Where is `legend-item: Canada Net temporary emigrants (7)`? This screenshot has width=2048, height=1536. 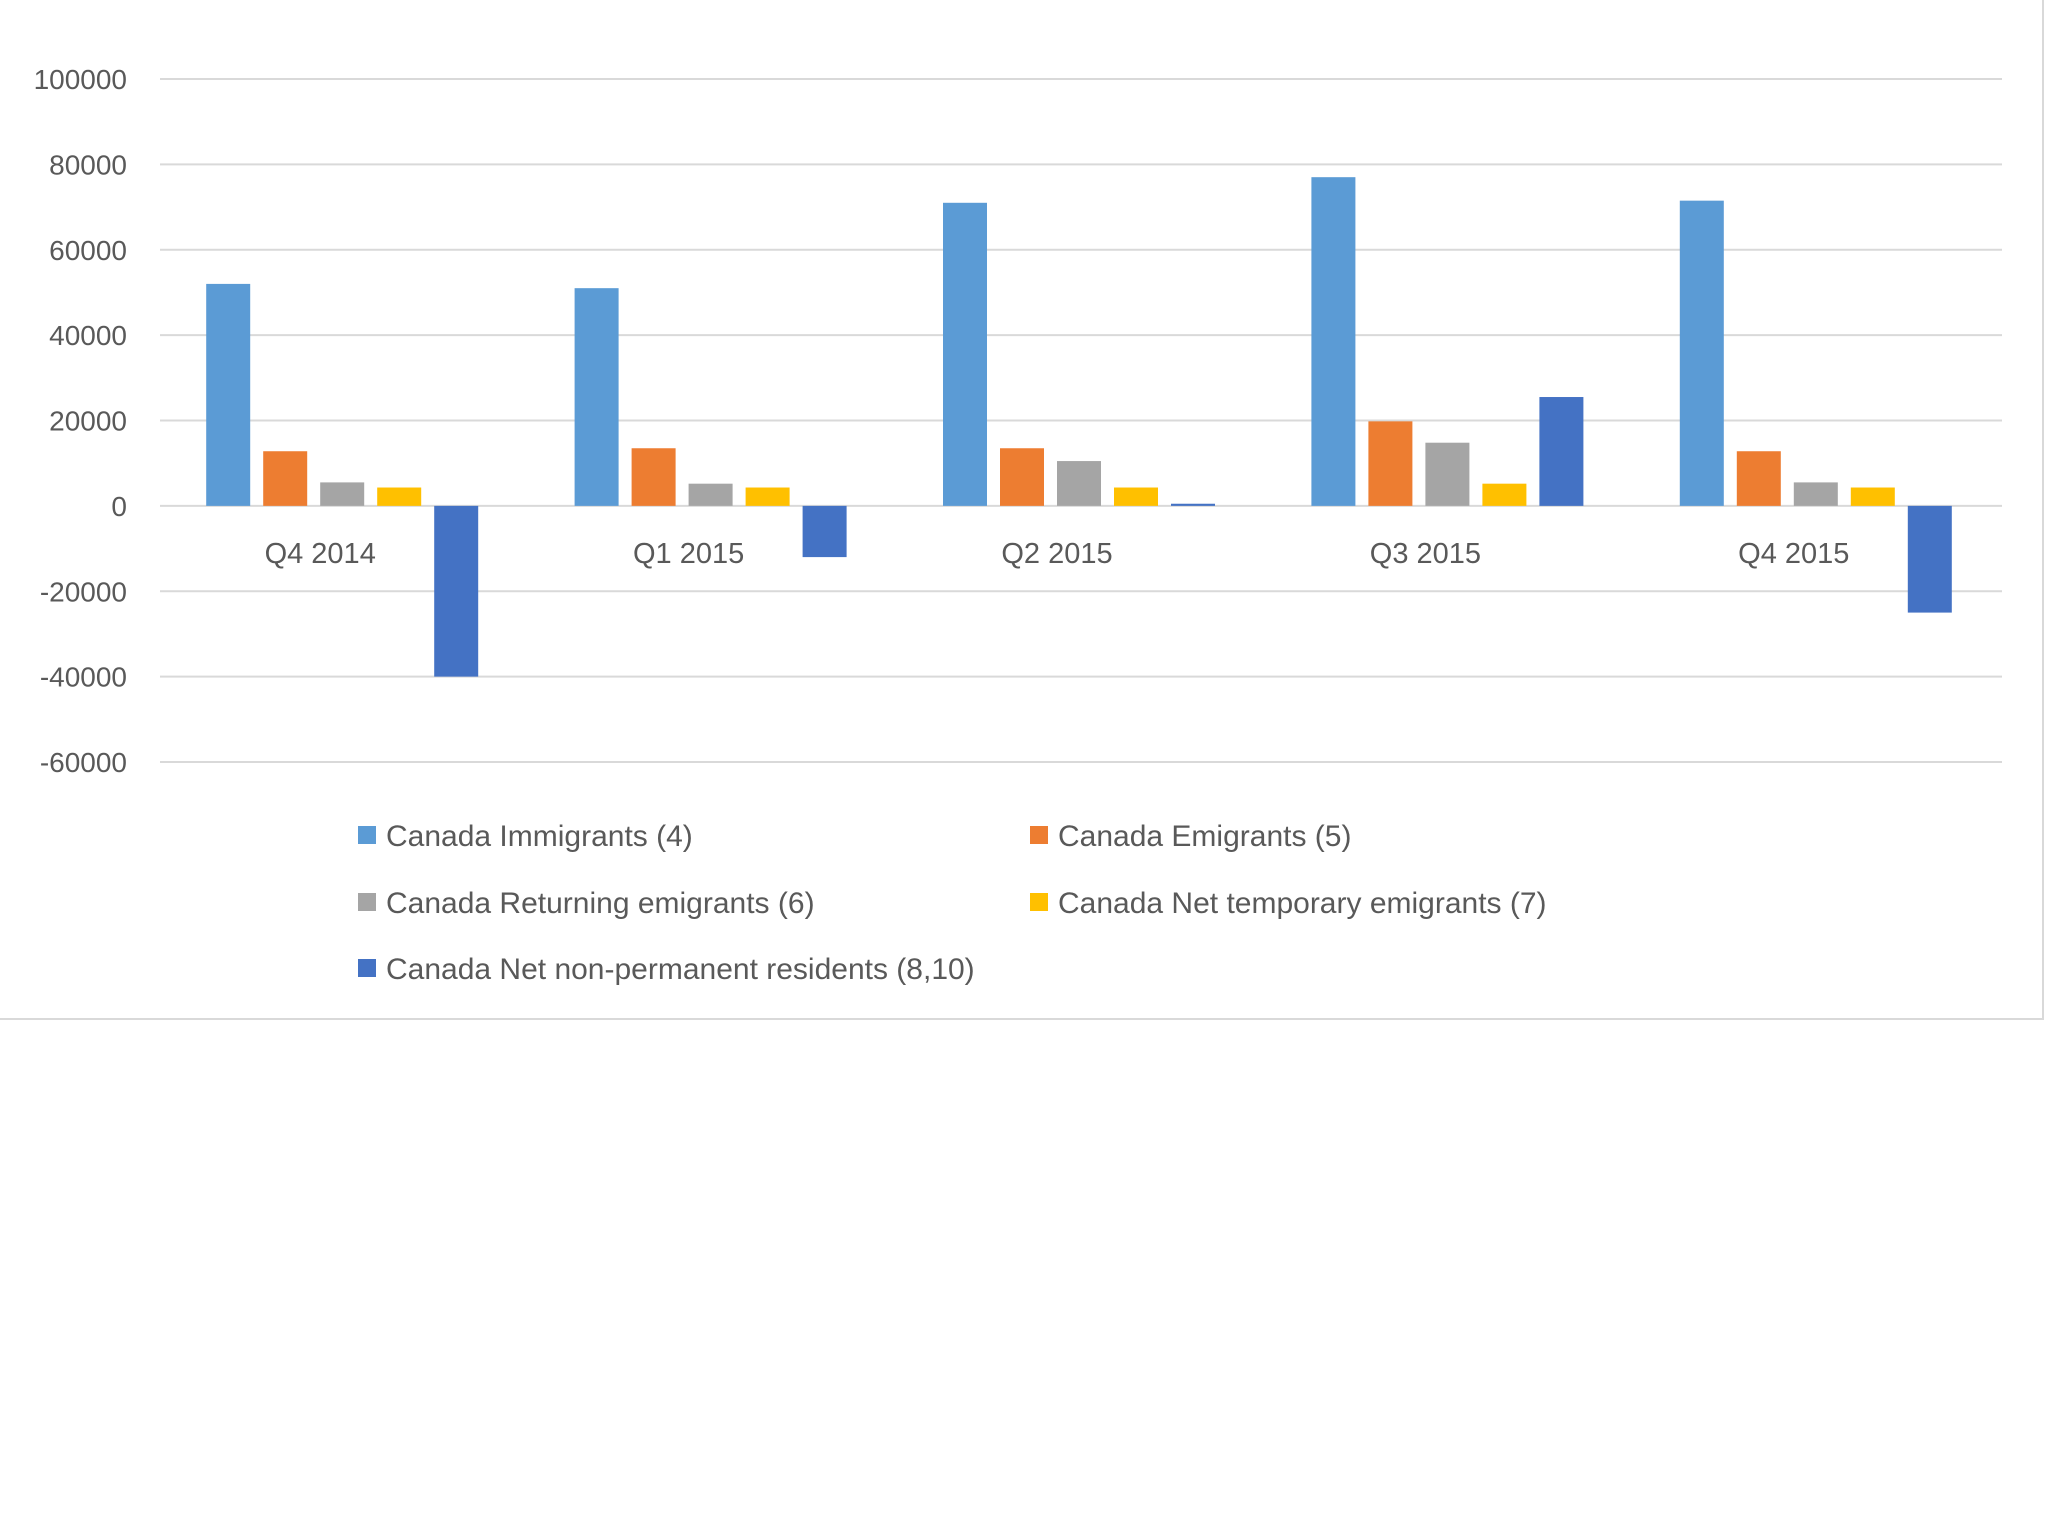
legend-item: Canada Net temporary emigrants (7) is located at coordinates (1288, 903).